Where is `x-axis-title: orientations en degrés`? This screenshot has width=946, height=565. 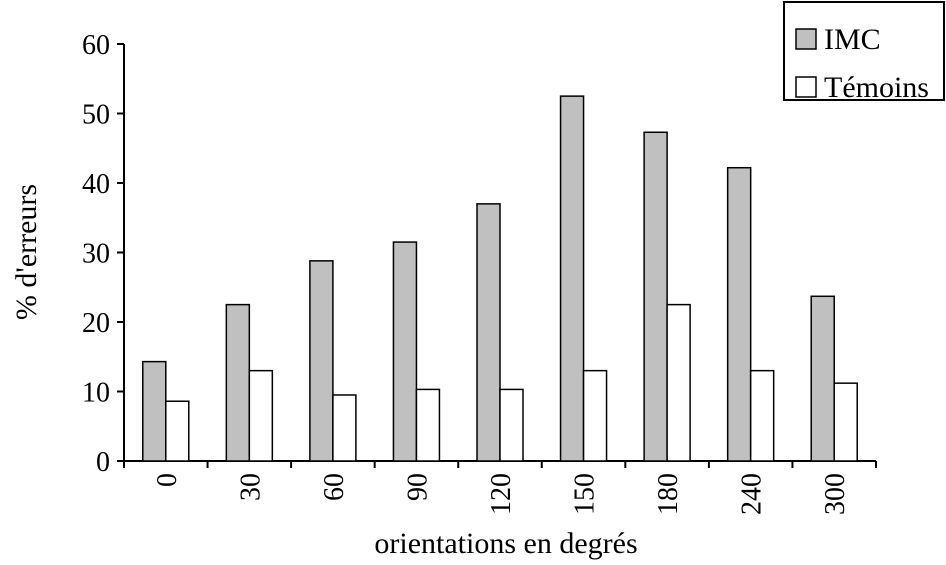 x-axis-title: orientations en degrés is located at coordinates (505, 543).